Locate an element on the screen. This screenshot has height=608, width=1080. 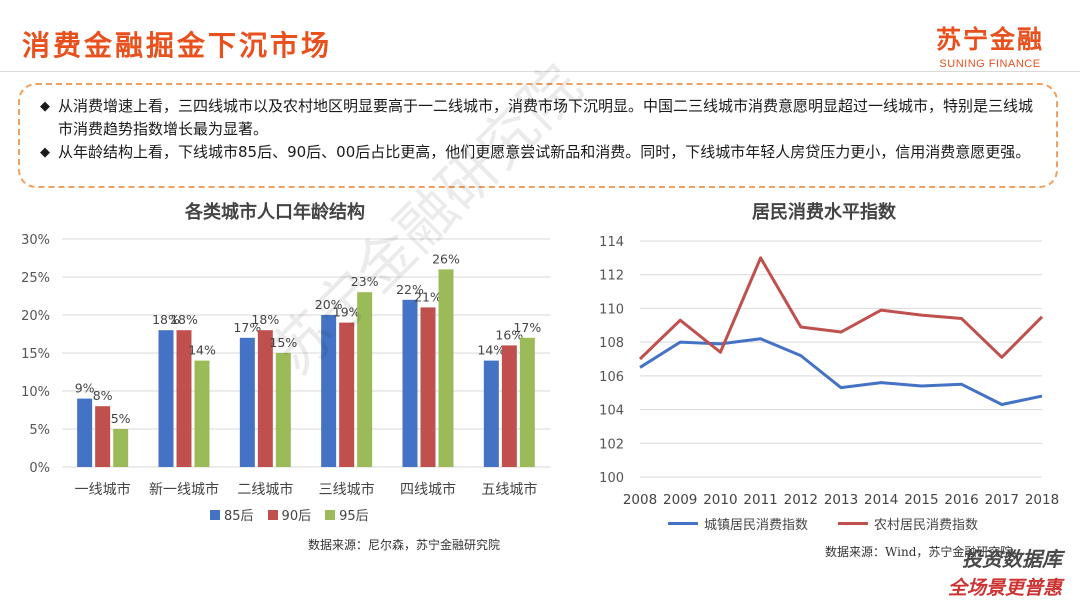
line-chart-source: 数据来源：Wind，苏宁金融研究院 is located at coordinates (919, 552).